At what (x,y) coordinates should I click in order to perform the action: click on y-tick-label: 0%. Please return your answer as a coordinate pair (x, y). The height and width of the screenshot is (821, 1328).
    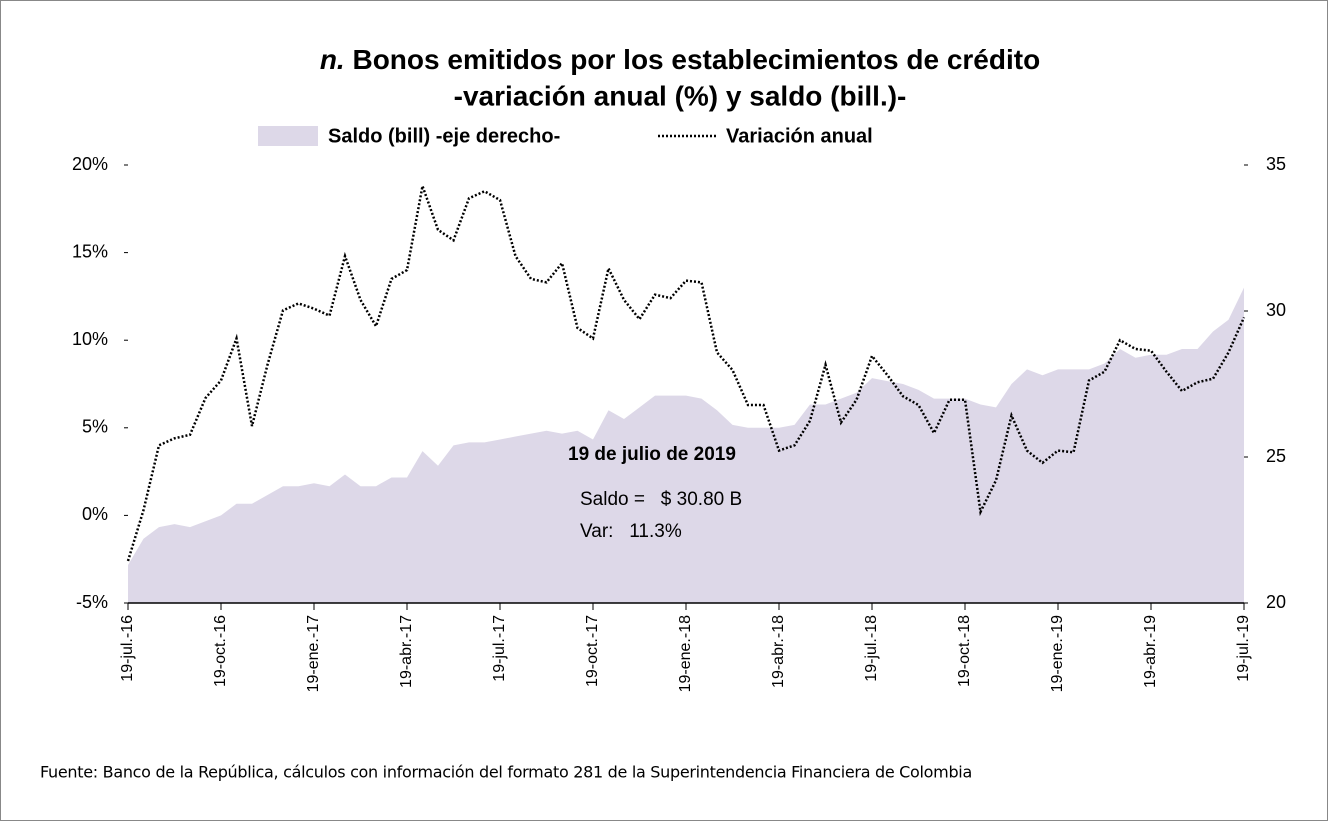
    Looking at the image, I should click on (95, 514).